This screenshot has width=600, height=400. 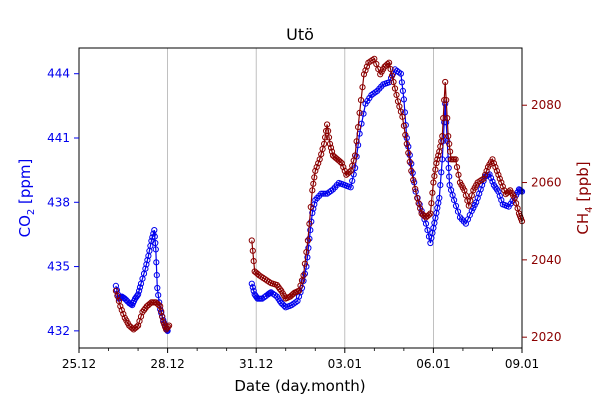 What do you see at coordinates (256, 364) in the screenshot?
I see `x-tick-label: 31.12` at bounding box center [256, 364].